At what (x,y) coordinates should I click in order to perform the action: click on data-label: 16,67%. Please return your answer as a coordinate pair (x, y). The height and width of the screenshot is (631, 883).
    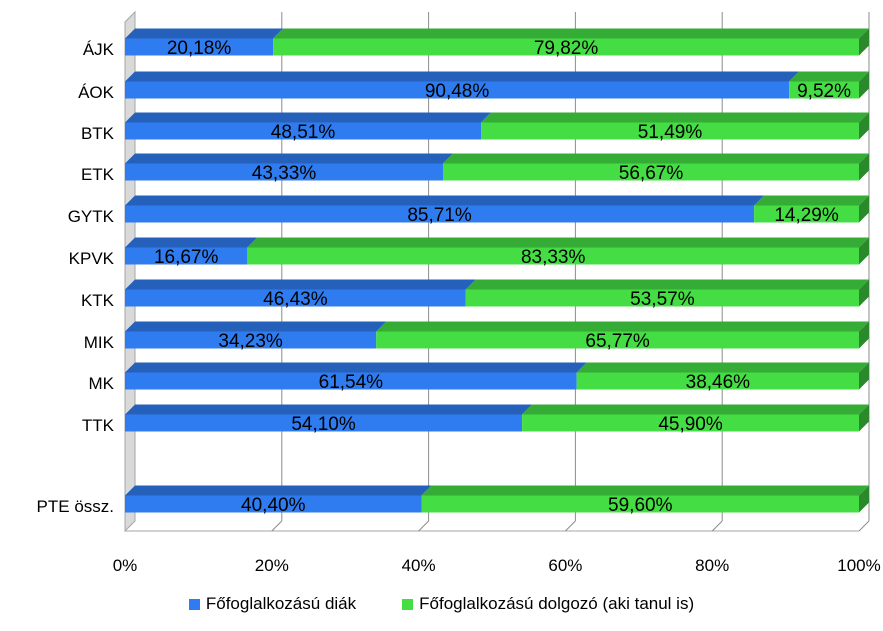
    Looking at the image, I should click on (186, 257).